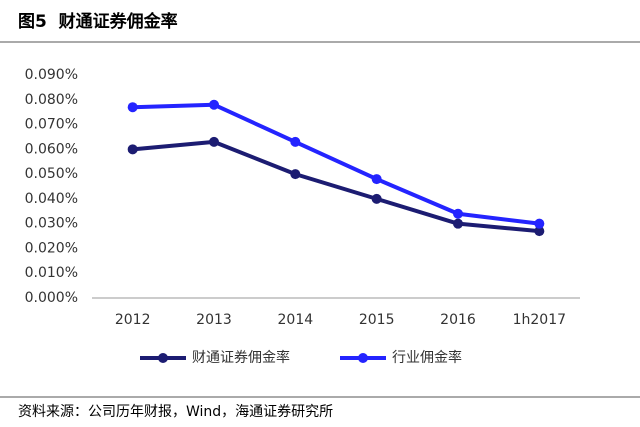  What do you see at coordinates (51, 298) in the screenshot?
I see `y-tick-label: 0.000%` at bounding box center [51, 298].